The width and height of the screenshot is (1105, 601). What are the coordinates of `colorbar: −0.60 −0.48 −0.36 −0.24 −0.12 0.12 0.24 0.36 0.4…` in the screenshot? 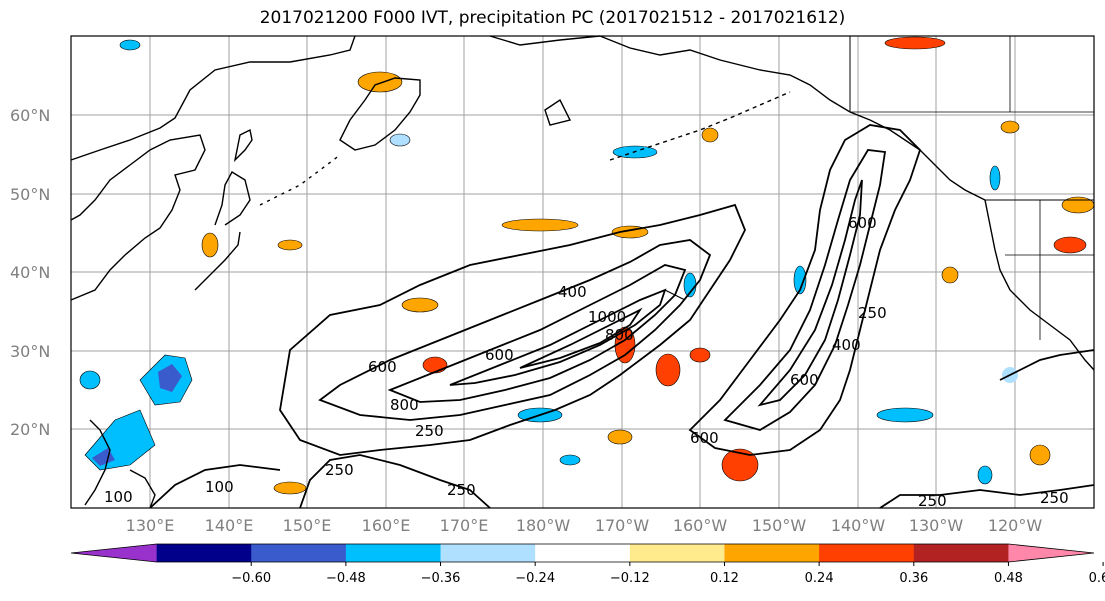 It's located at (587, 564).